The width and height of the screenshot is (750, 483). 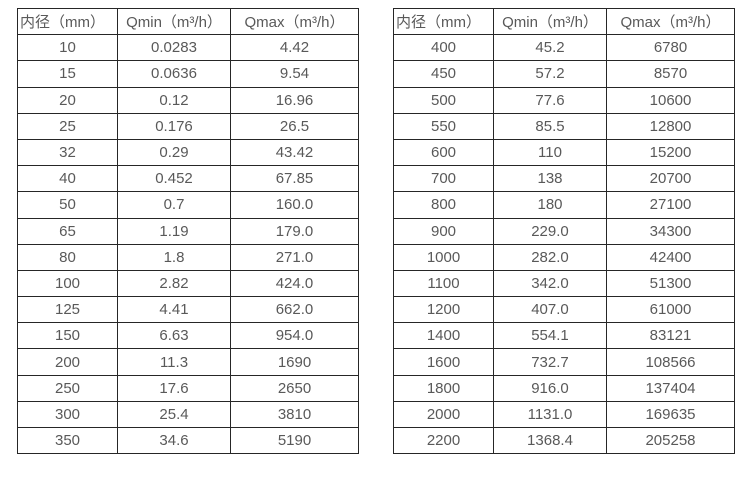 I want to click on table-row: 400 45.2 6780, so click(x=564, y=48).